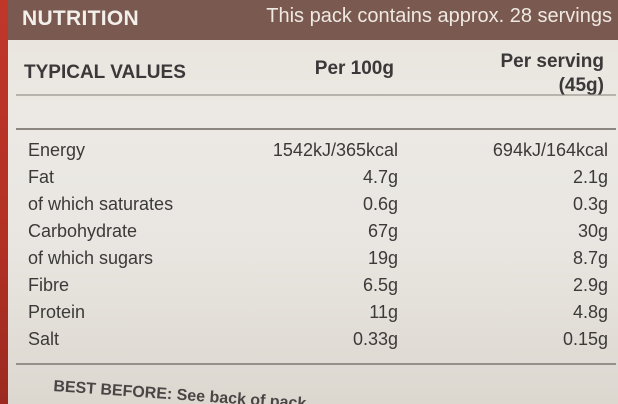  Describe the element at coordinates (335, 150) in the screenshot. I see `per-100g-value: 1542kJ/365kcal` at that location.